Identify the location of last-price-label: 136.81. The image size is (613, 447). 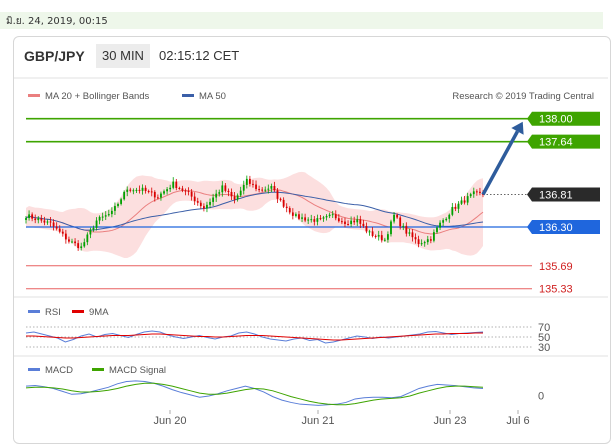
(556, 195).